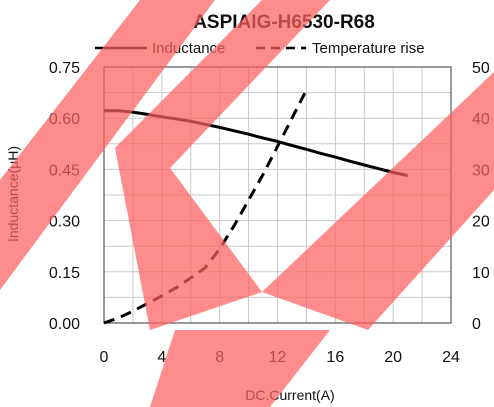 This screenshot has height=407, width=494. What do you see at coordinates (64, 324) in the screenshot?
I see `y-tick-label: 0.00` at bounding box center [64, 324].